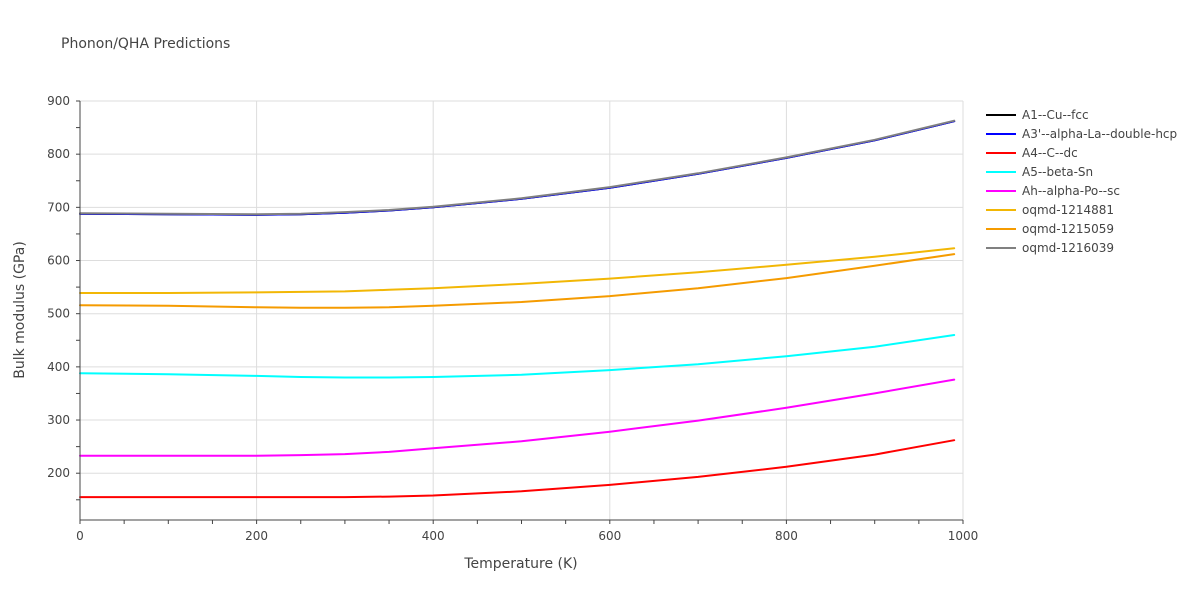  I want to click on y-tick-label: 200, so click(58, 473).